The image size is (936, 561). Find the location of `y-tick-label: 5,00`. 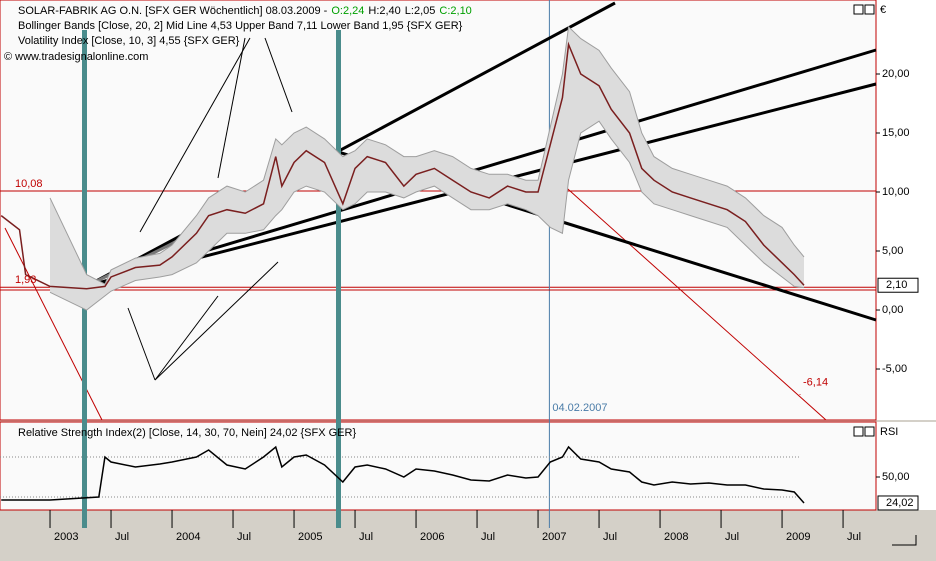

y-tick-label: 5,00 is located at coordinates (892, 251).